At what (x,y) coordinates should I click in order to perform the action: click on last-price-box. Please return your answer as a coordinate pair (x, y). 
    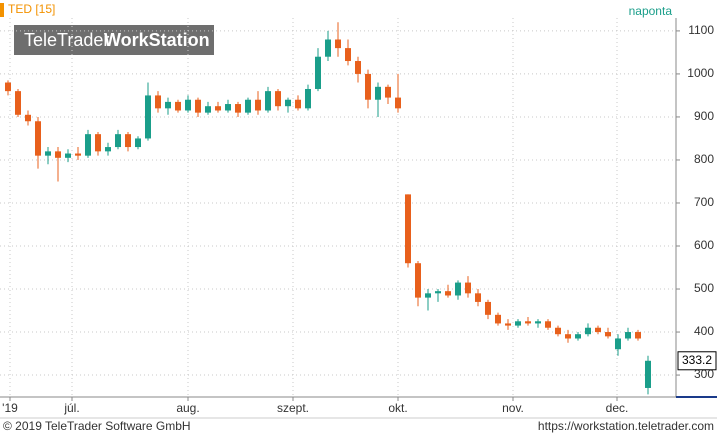
    Looking at the image, I should click on (697, 361).